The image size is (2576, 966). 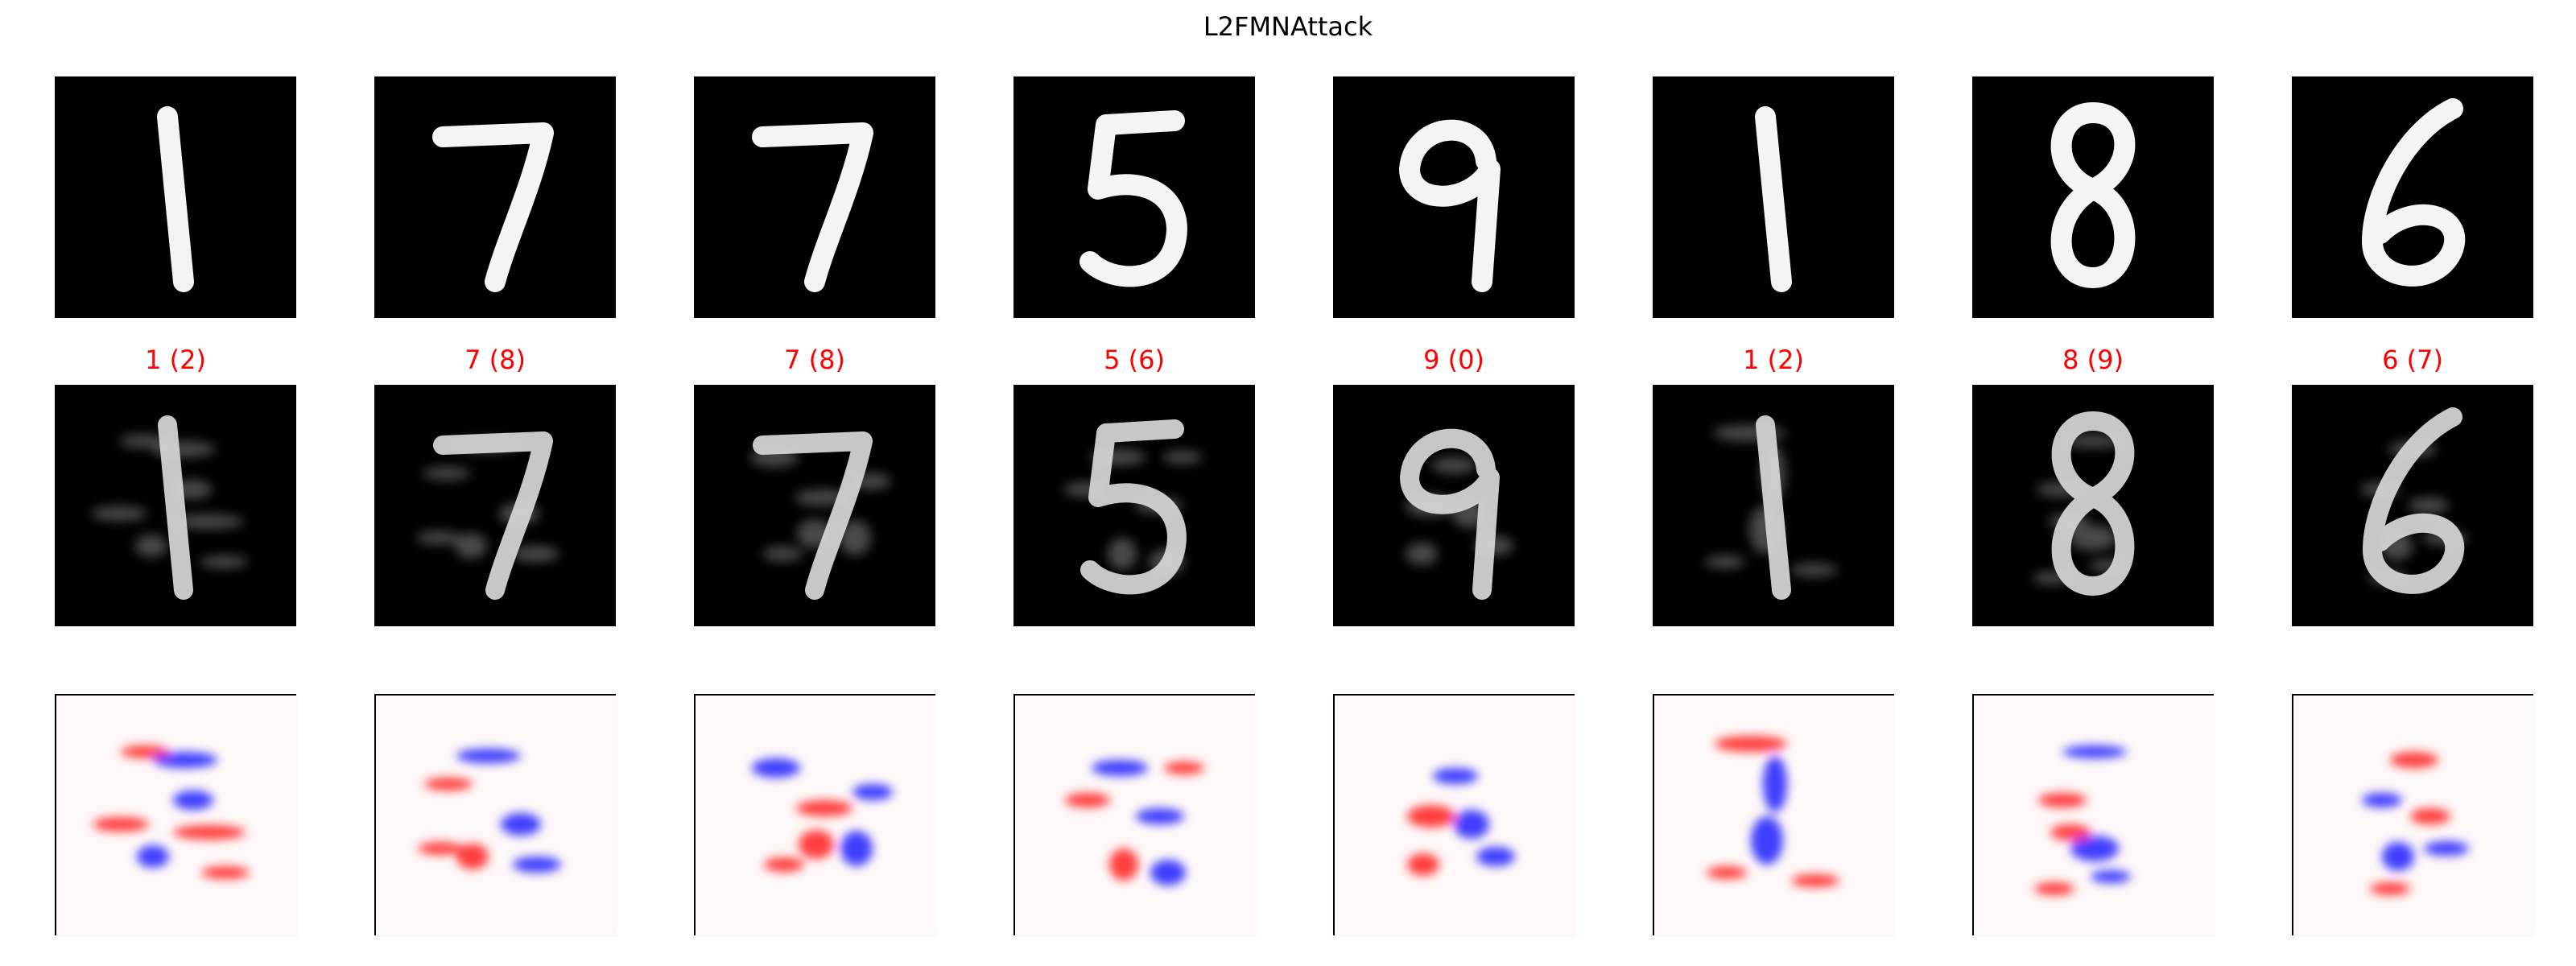 I want to click on figure-title: L2FMNAttack, so click(x=1288, y=26).